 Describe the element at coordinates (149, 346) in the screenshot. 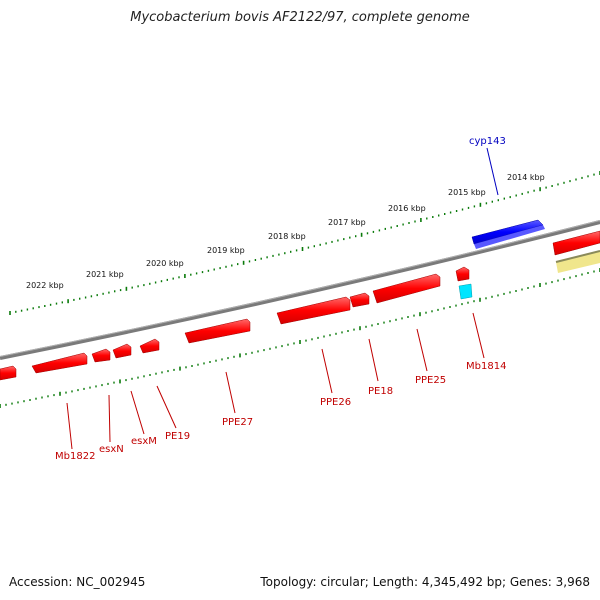

I see `gene-pe19` at that location.